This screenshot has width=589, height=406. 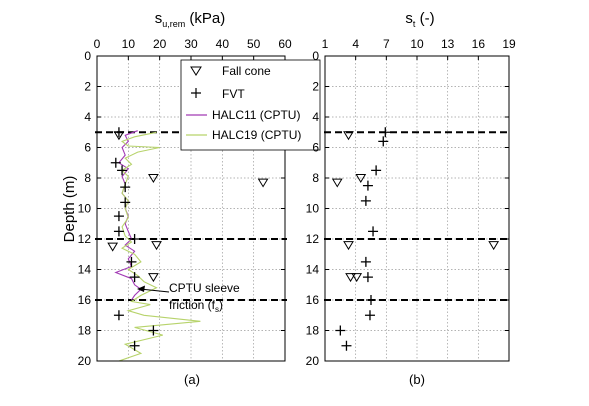 I want to click on x-tick-label: 19, so click(x=509, y=44).